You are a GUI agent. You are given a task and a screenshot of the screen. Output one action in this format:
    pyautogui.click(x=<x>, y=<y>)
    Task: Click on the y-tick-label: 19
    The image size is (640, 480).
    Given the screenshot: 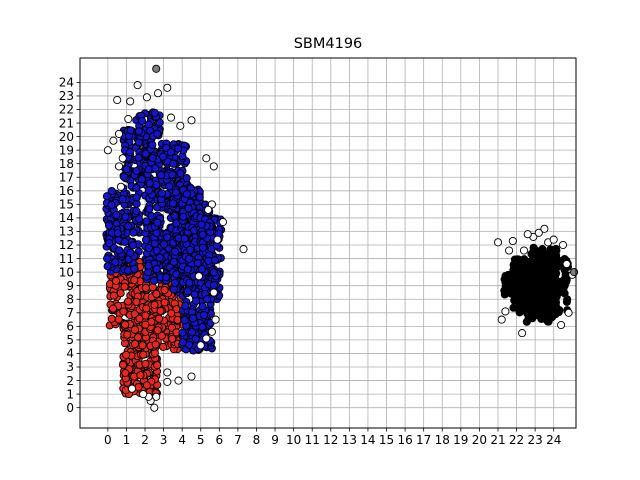 What is the action you would take?
    pyautogui.click(x=66, y=150)
    